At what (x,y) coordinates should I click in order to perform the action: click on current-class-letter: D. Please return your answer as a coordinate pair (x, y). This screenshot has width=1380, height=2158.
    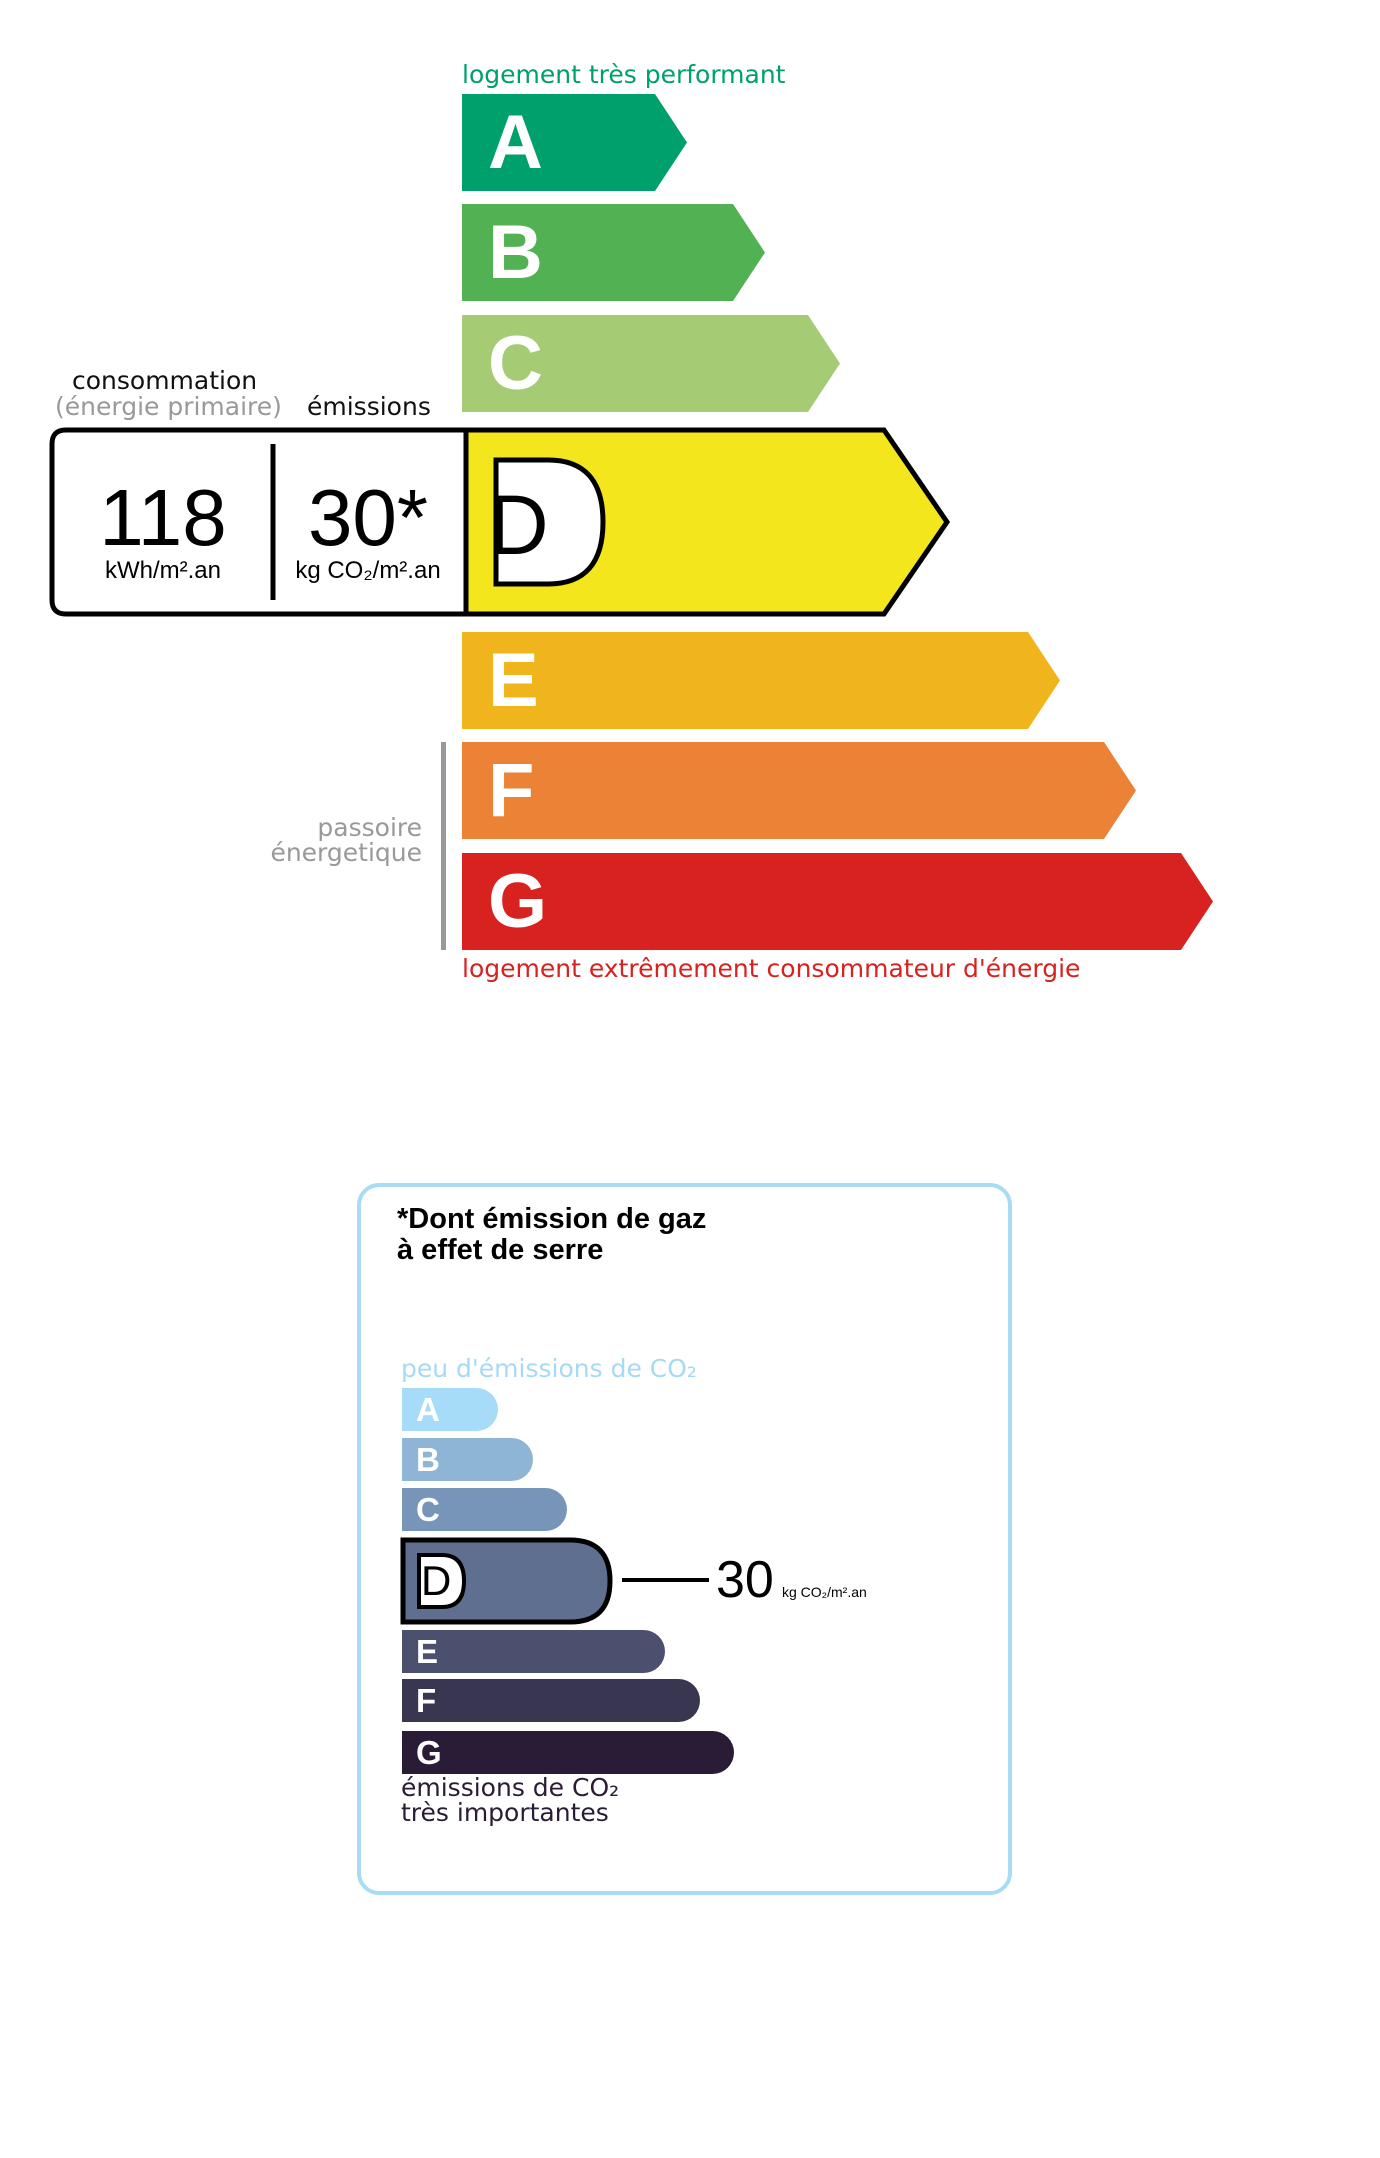
    Looking at the image, I should click on (518, 525).